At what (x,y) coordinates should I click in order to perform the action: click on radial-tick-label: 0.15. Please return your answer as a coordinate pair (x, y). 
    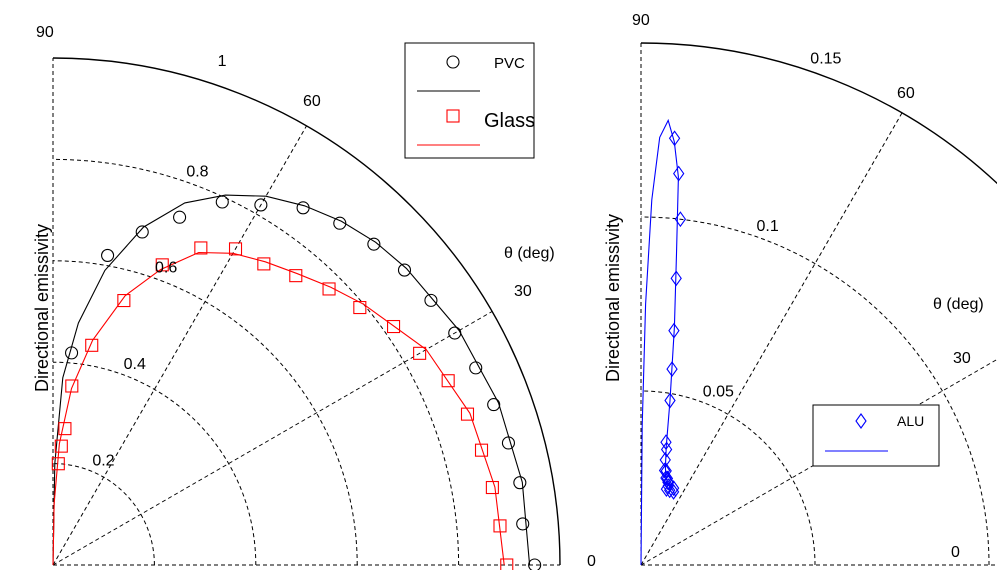
    Looking at the image, I should click on (825, 59).